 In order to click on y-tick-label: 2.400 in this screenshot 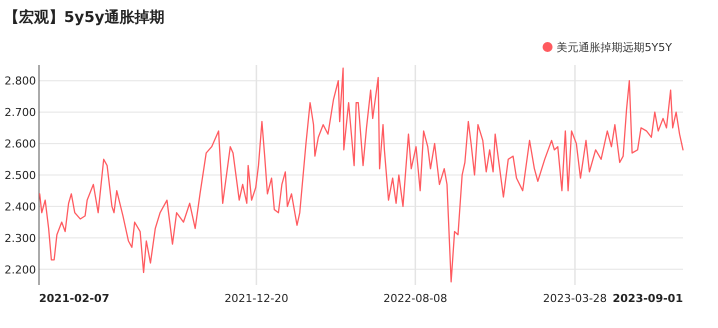, I will do `click(20, 207)`.